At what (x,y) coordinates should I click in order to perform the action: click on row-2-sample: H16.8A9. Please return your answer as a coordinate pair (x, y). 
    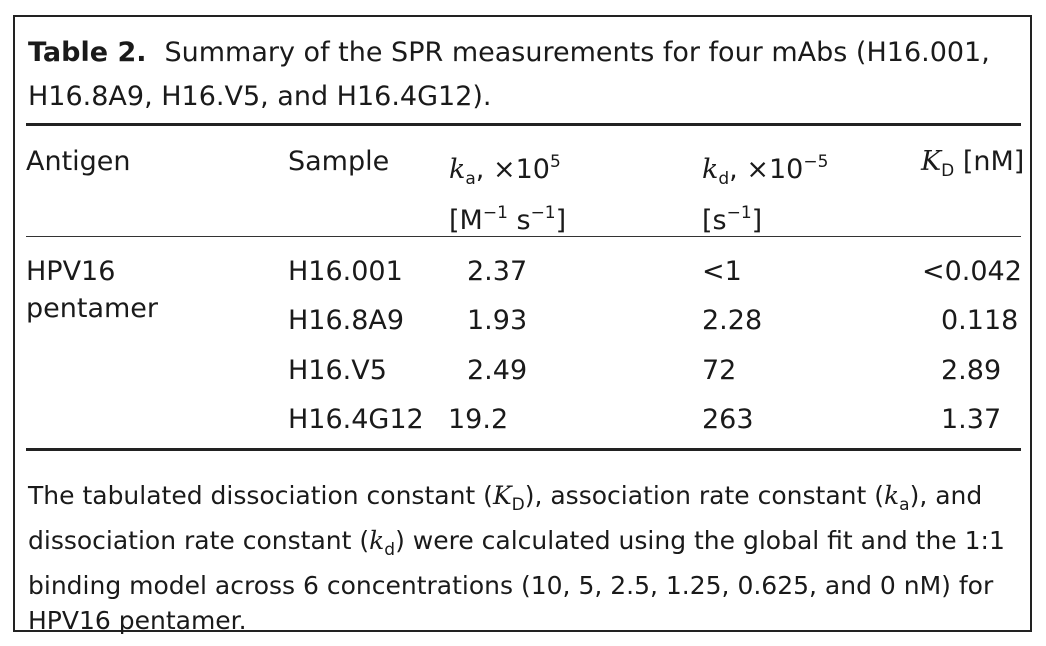
    Looking at the image, I should click on (346, 320).